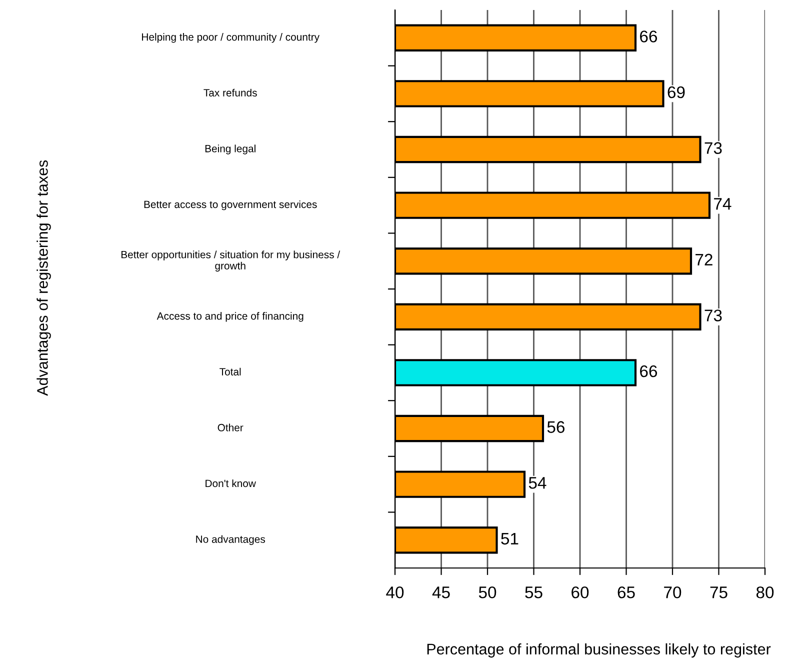 Image resolution: width=796 pixels, height=664 pixels. Describe the element at coordinates (673, 592) in the screenshot. I see `x-tick-label: 70` at that location.